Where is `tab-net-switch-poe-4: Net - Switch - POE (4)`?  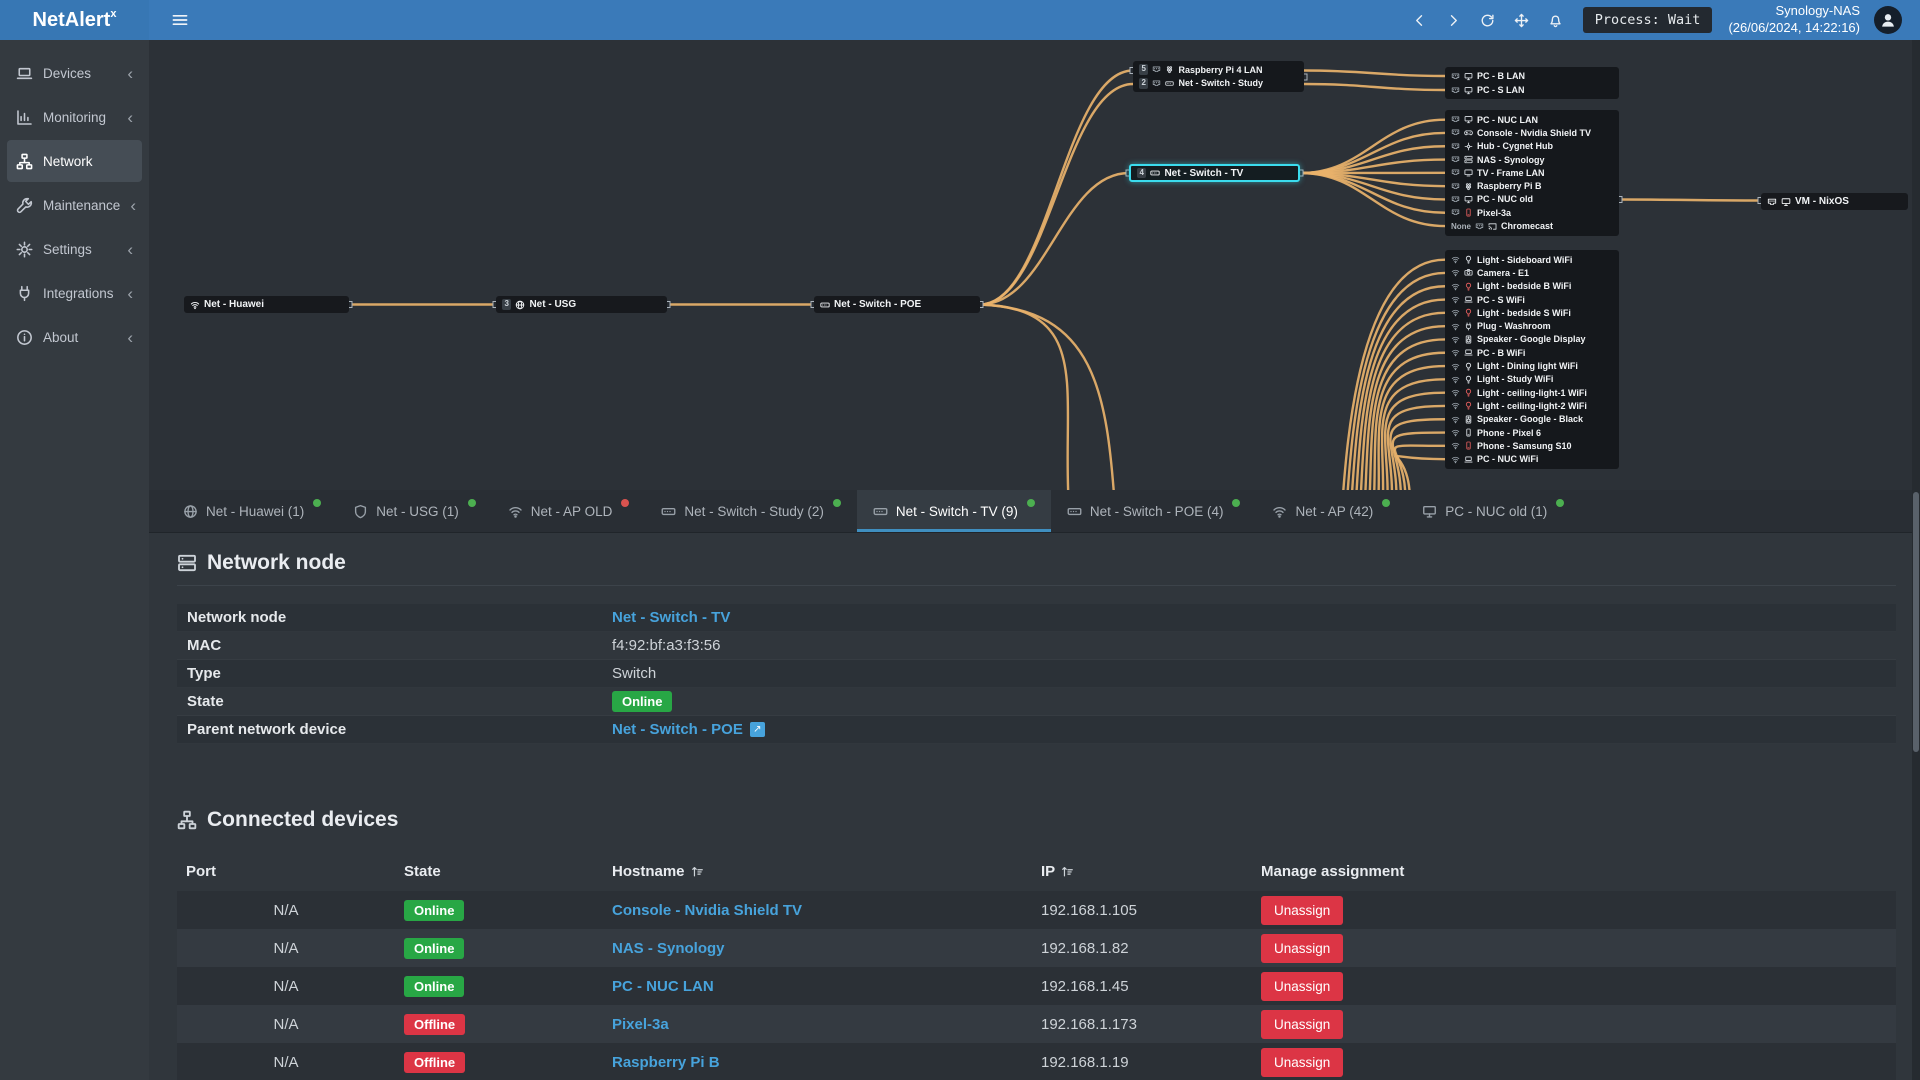 tab-net-switch-poe-4: Net - Switch - POE (4) is located at coordinates (1154, 511).